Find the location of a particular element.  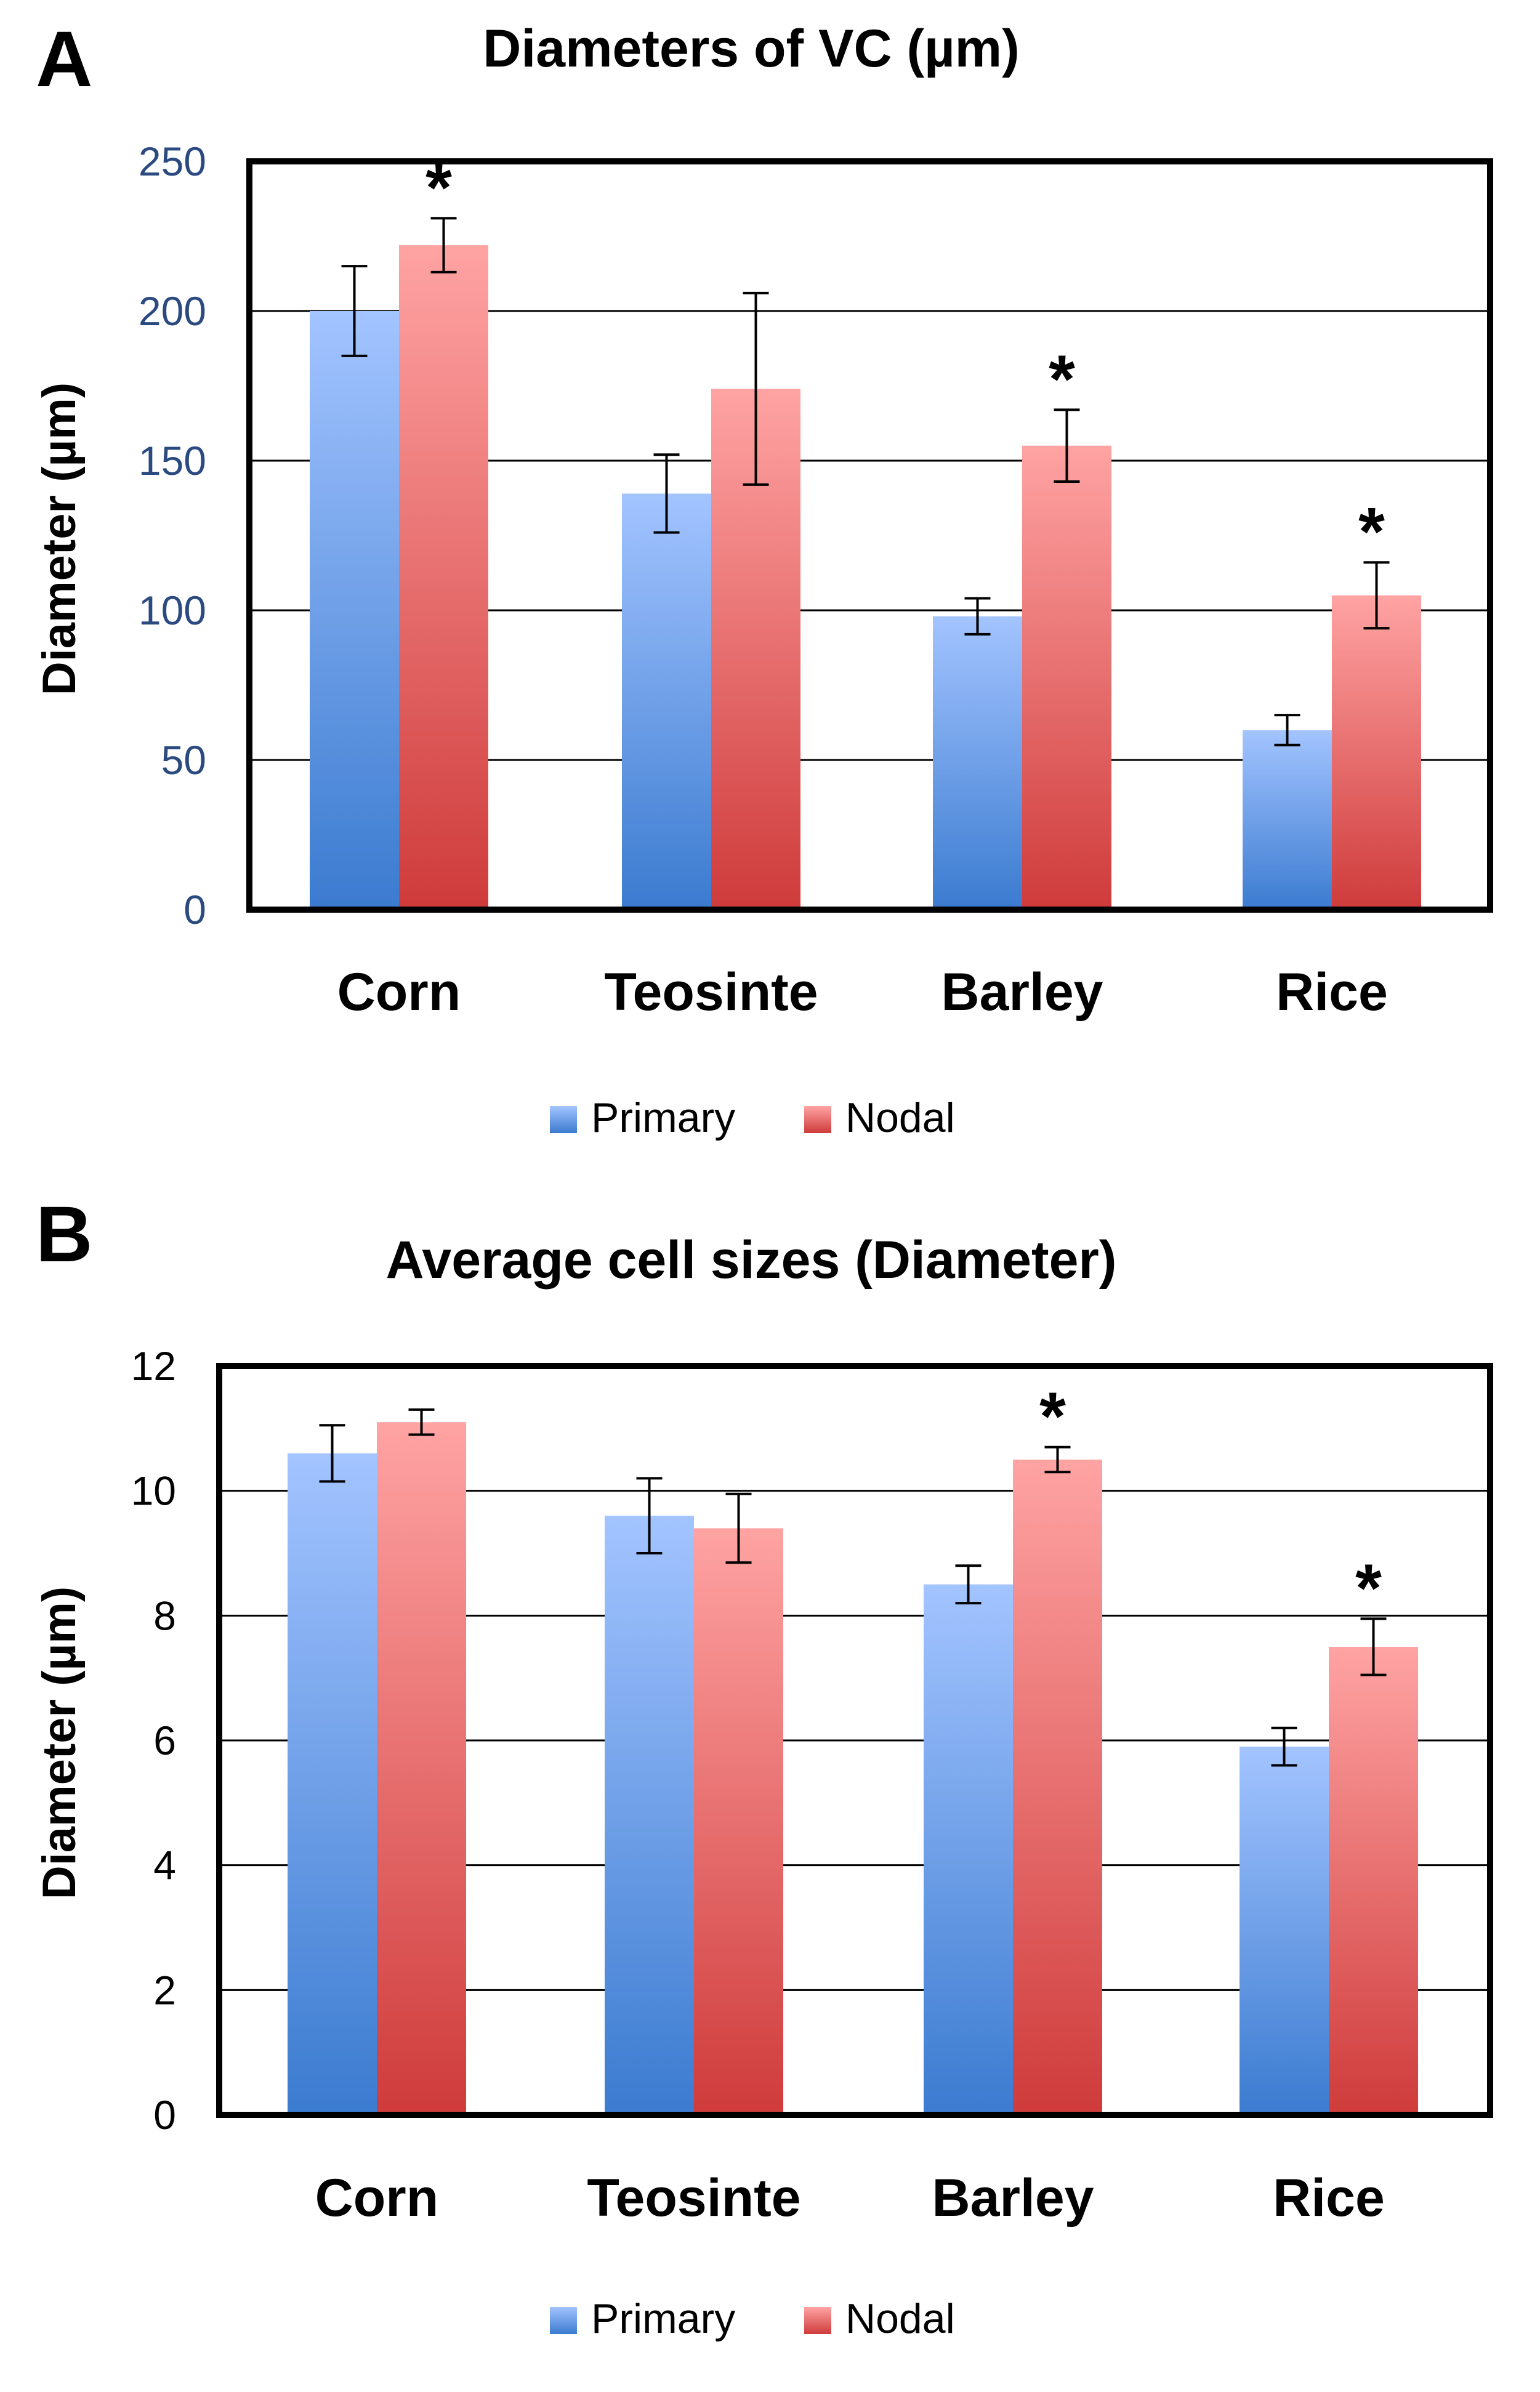

y-axis-label-a: Diameter (µm) is located at coordinates (59, 538).